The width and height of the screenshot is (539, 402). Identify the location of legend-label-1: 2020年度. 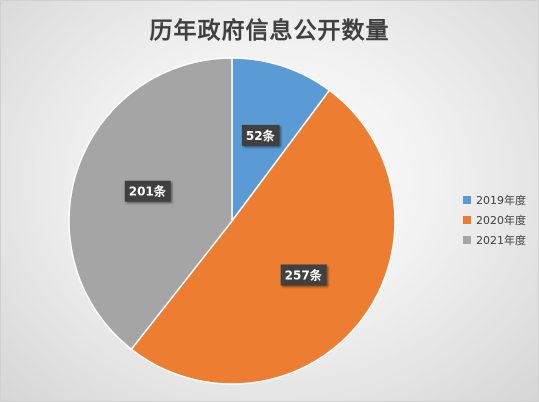
(501, 220).